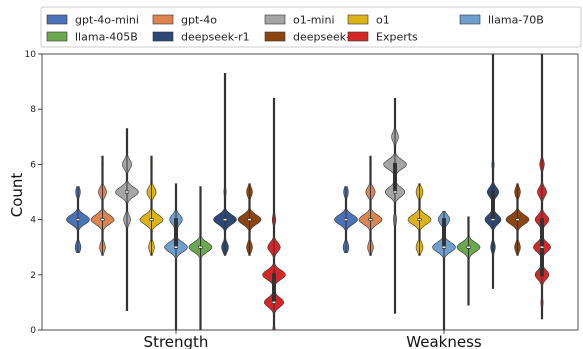 The height and width of the screenshot is (349, 583). I want to click on legend-label: gpt-4o-mini, so click(107, 20).